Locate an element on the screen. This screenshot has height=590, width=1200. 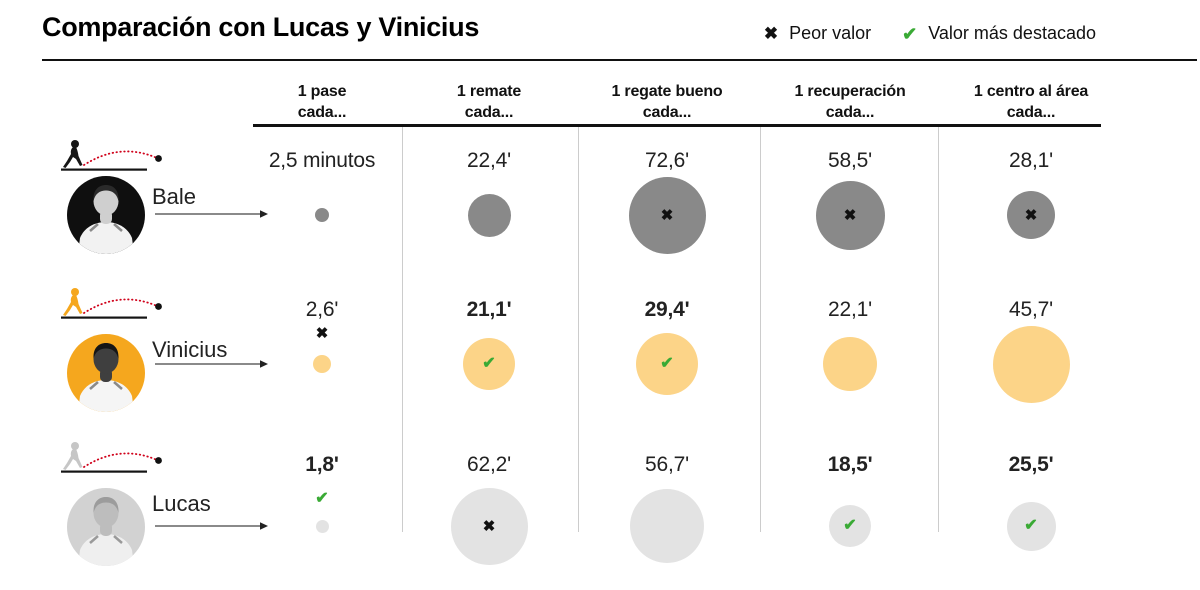
check-icon: ✔ is located at coordinates (910, 33).